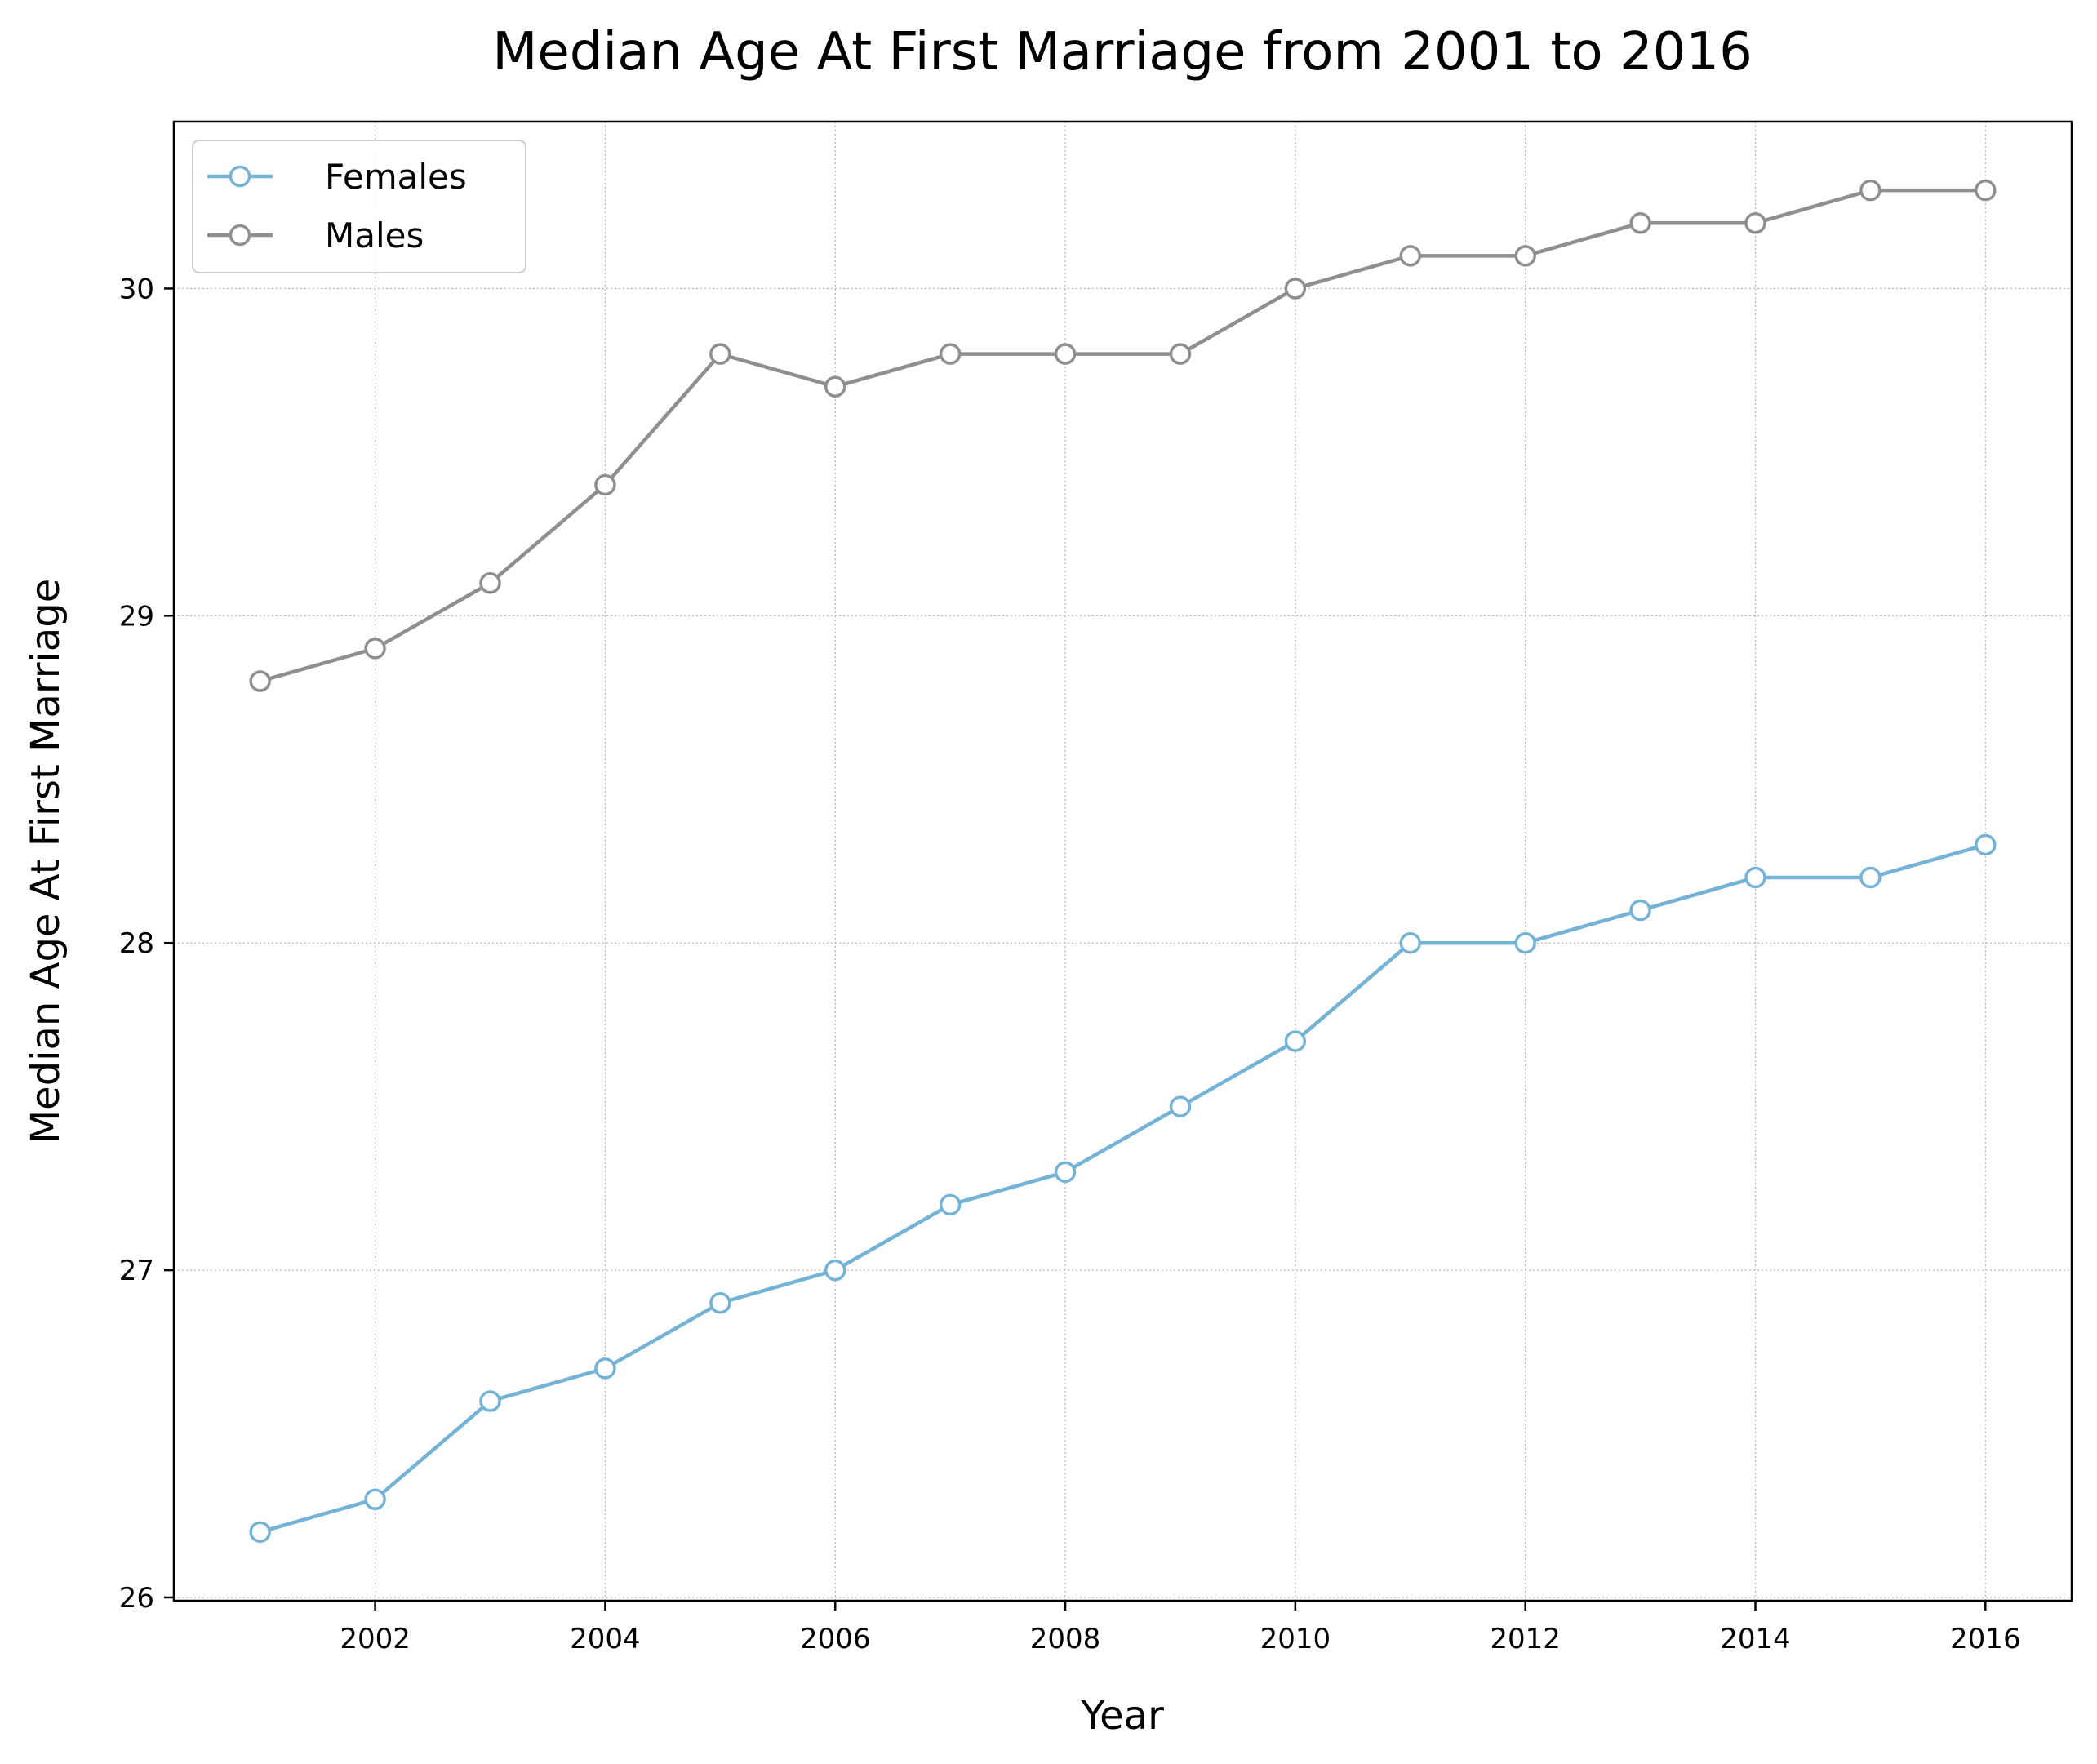 This screenshot has height=1764, width=2097. What do you see at coordinates (375, 1639) in the screenshot?
I see `x-tick-label: 2002` at bounding box center [375, 1639].